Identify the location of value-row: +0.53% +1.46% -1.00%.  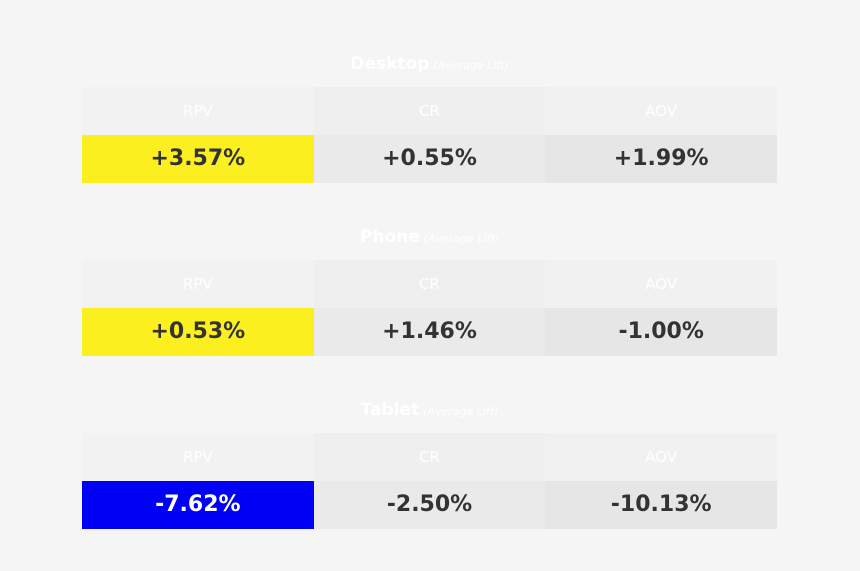
(430, 332).